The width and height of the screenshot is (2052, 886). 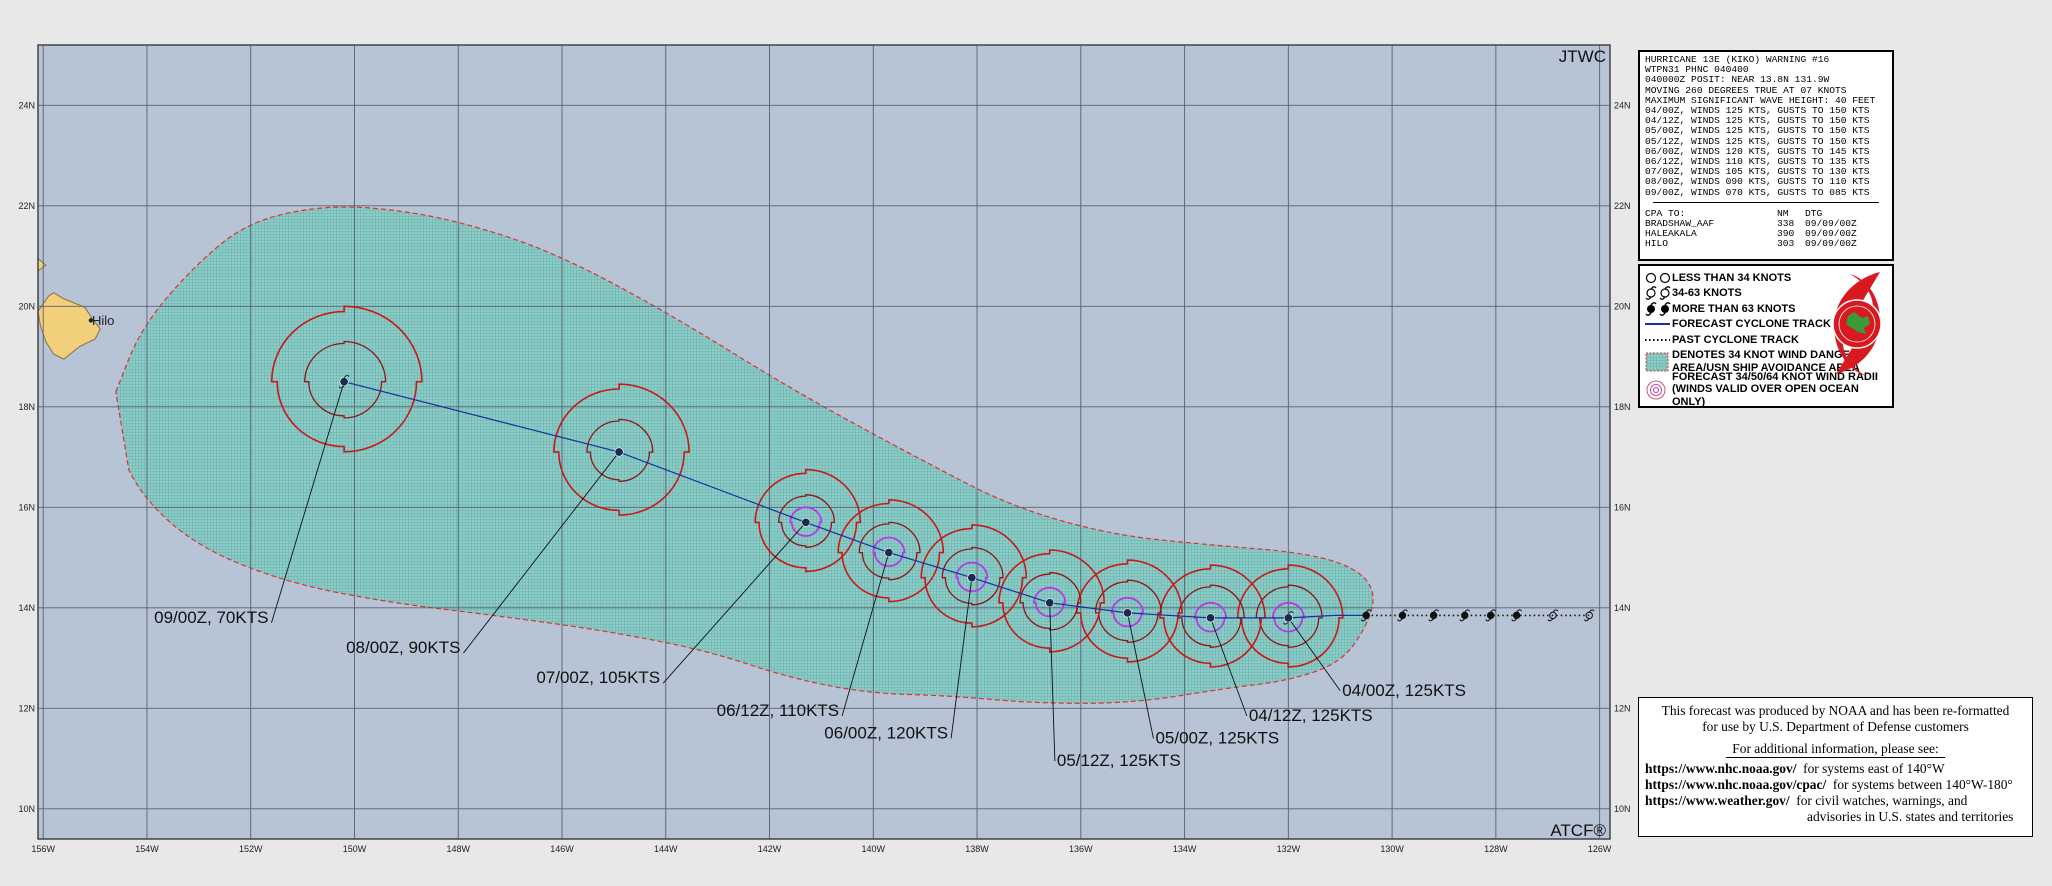 I want to click on lon-tick-label: 148W, so click(x=458, y=849).